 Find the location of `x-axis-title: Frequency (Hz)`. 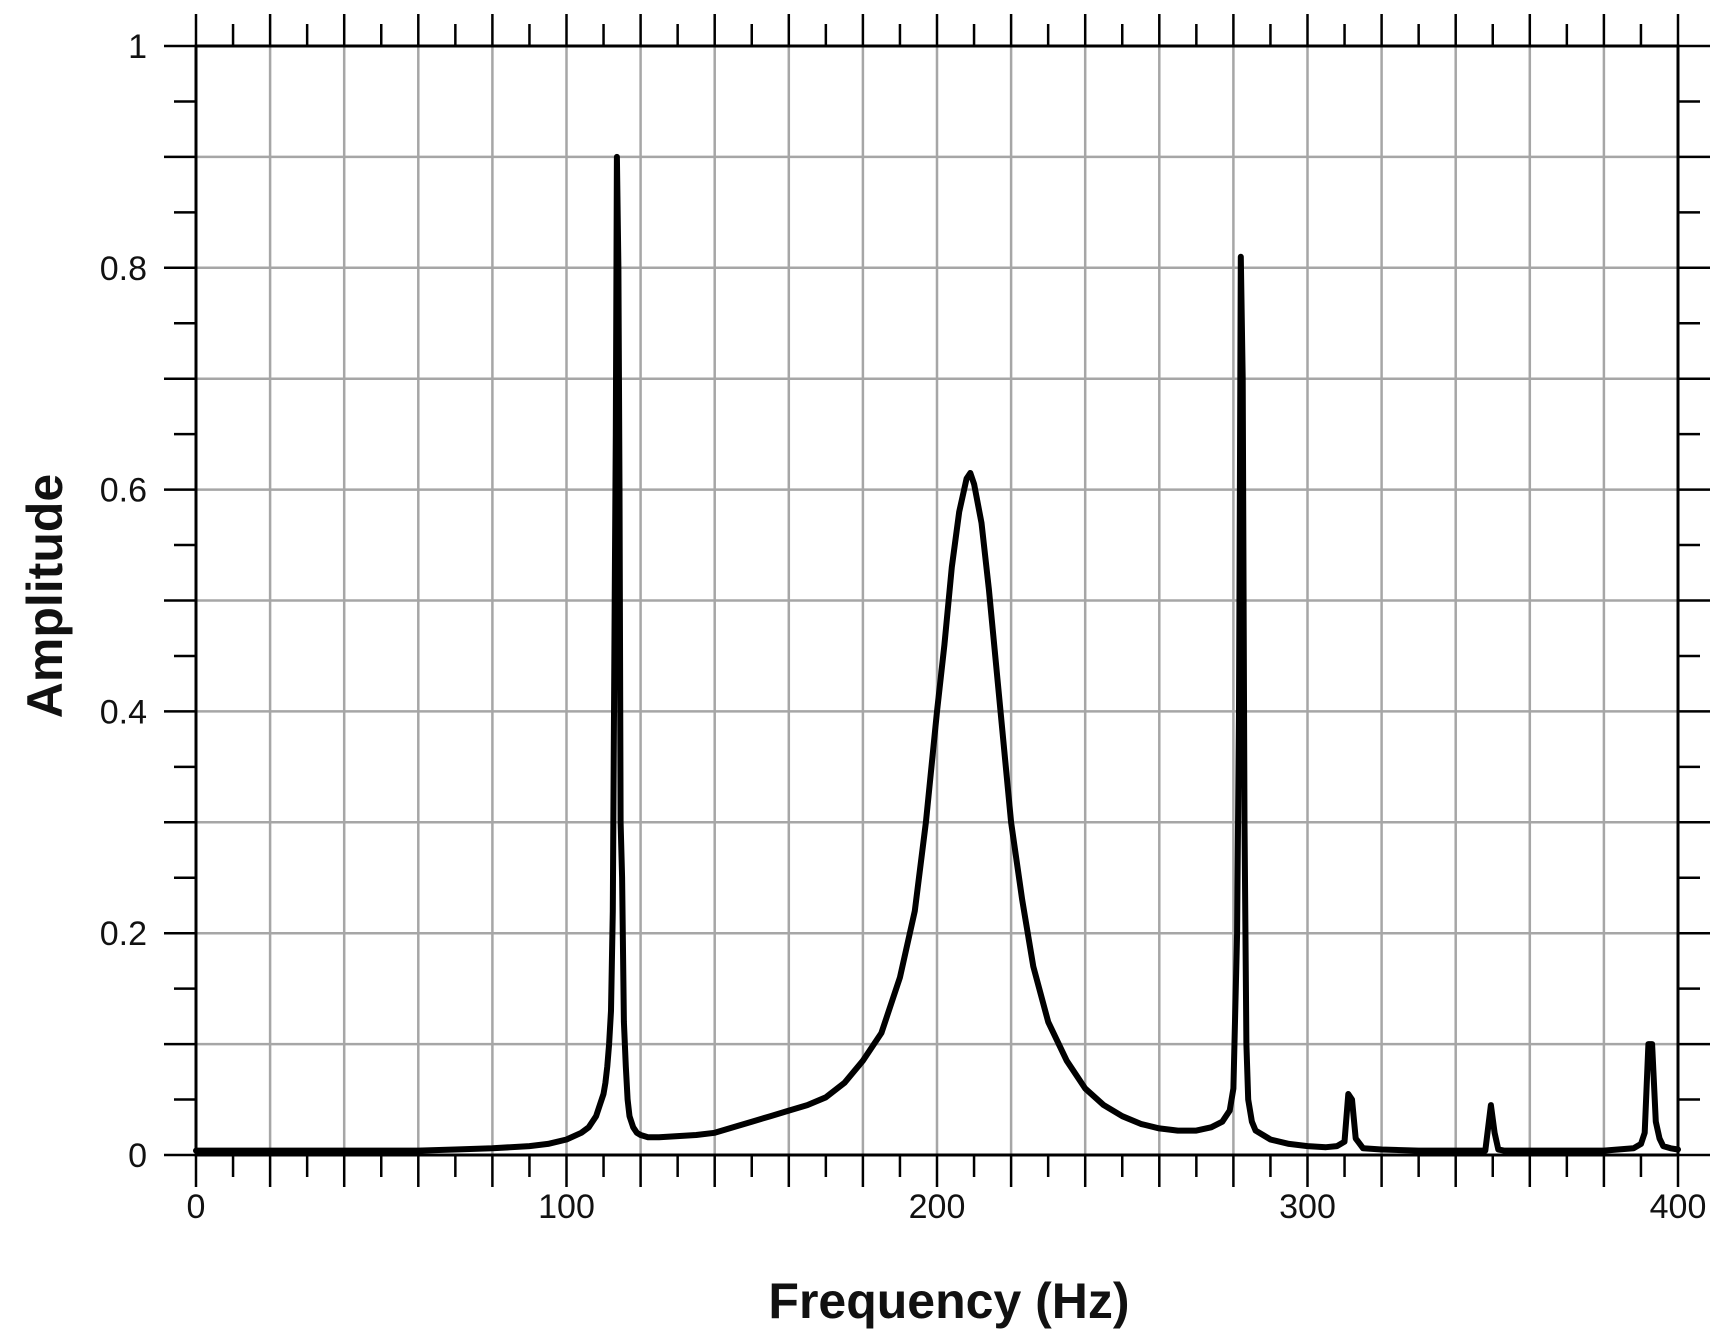

x-axis-title: Frequency (Hz) is located at coordinates (948, 1301).